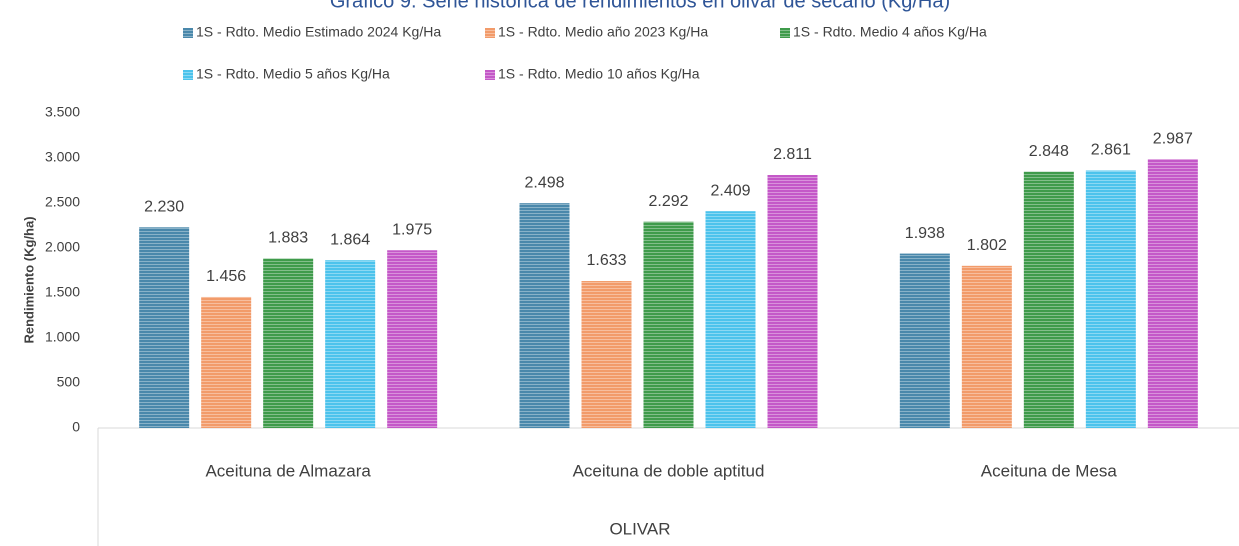 Image resolution: width=1239 pixels, height=546 pixels. Describe the element at coordinates (792, 154) in the screenshot. I see `data-label: 2.811` at that location.